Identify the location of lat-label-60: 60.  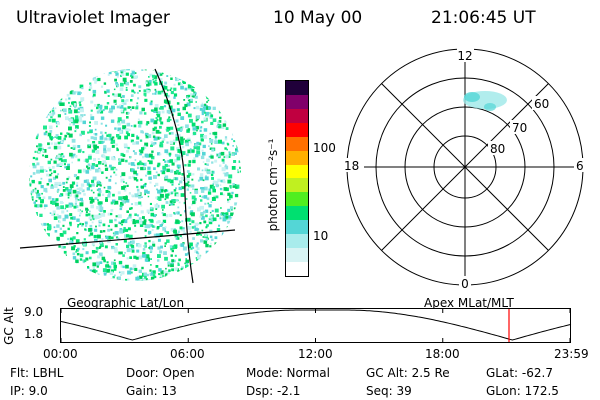
(541, 104).